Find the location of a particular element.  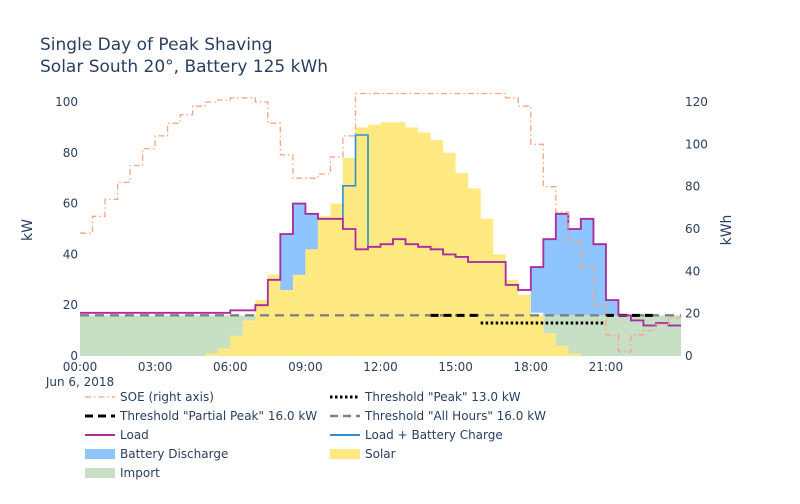

legend-swatch-battery_discharge is located at coordinates (100, 454).